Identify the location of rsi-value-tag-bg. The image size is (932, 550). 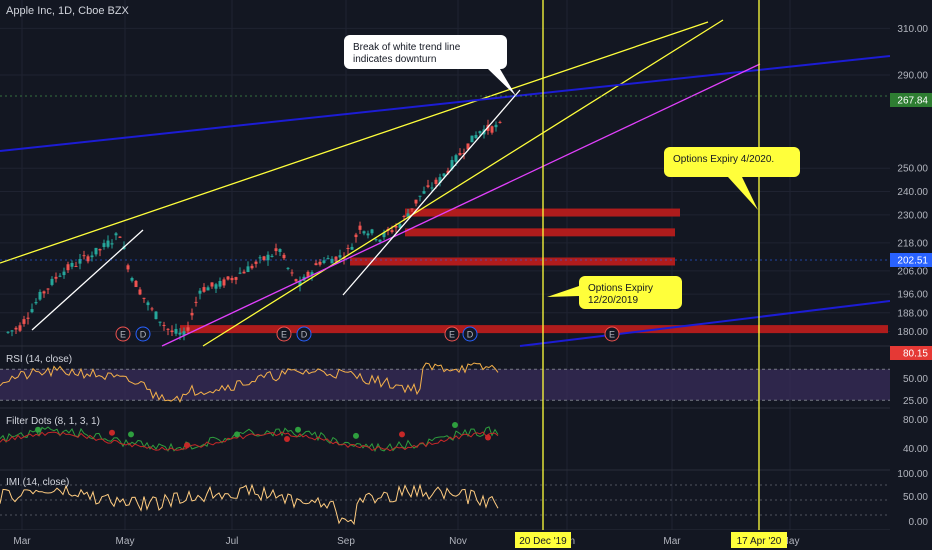
(911, 353).